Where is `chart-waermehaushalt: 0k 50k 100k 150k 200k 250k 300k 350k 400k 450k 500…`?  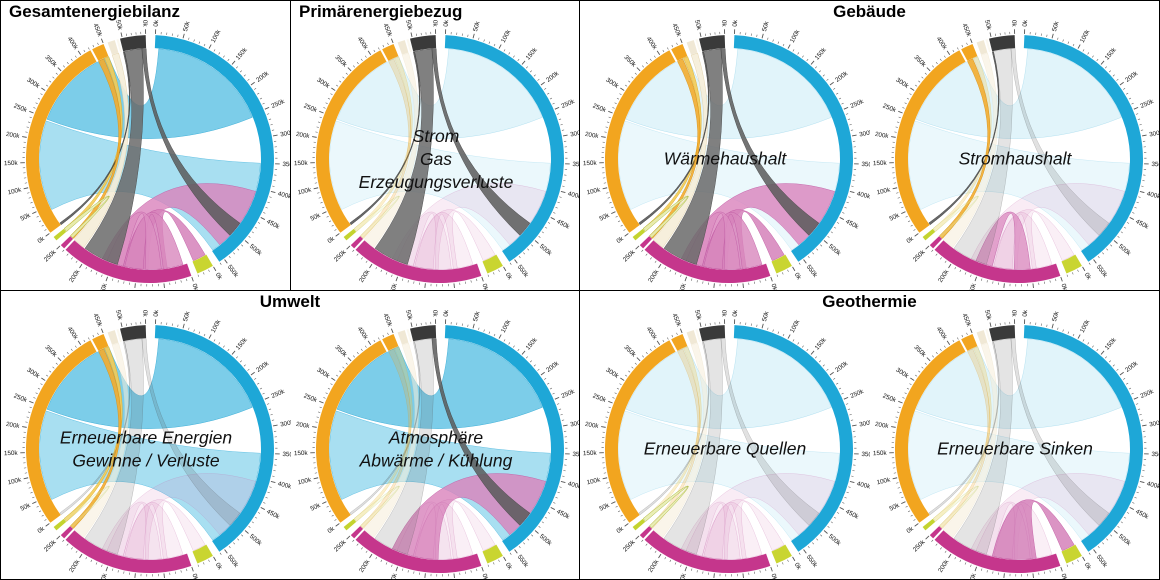 chart-waermehaushalt: 0k 50k 100k 150k 200k 250k 300k 350k 400k 450k 500… is located at coordinates (725, 146).